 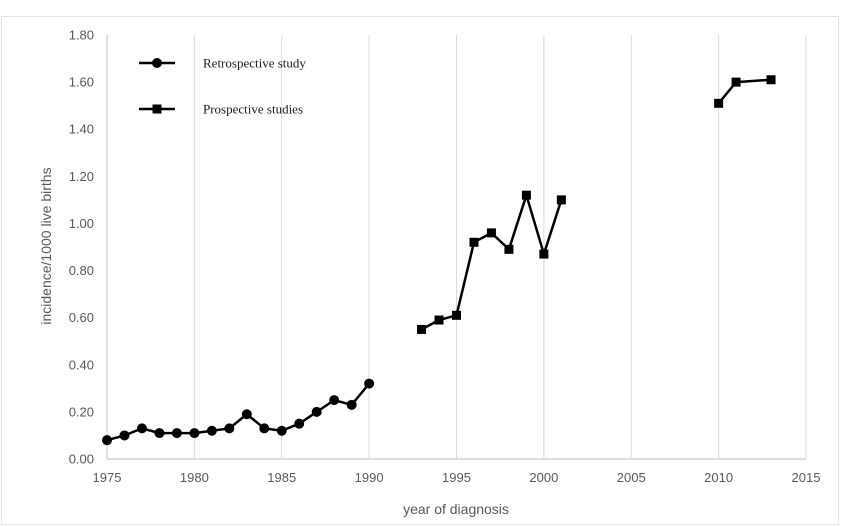 I want to click on x-axis-title: year of diagnosis, so click(x=456, y=509).